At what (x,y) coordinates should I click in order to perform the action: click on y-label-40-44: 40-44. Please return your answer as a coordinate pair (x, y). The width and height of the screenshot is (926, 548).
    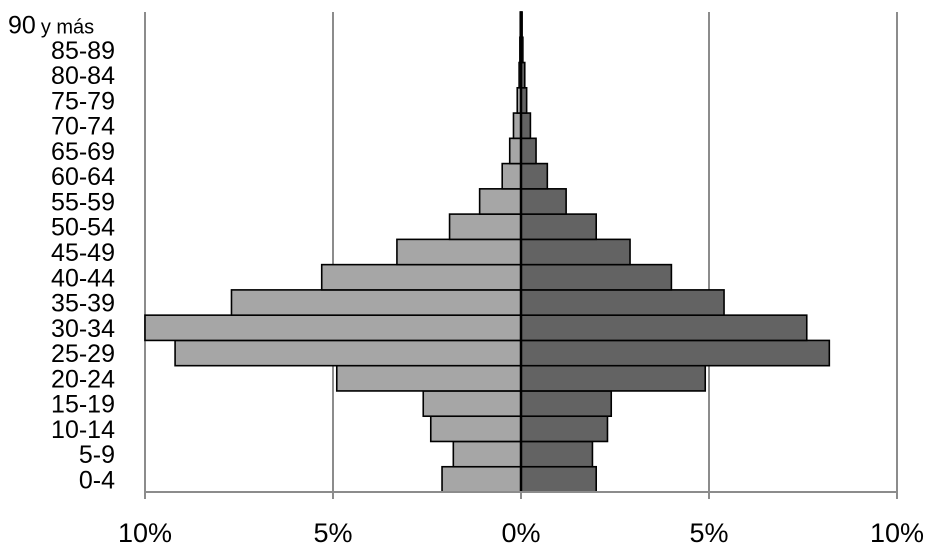
    Looking at the image, I should click on (83, 278).